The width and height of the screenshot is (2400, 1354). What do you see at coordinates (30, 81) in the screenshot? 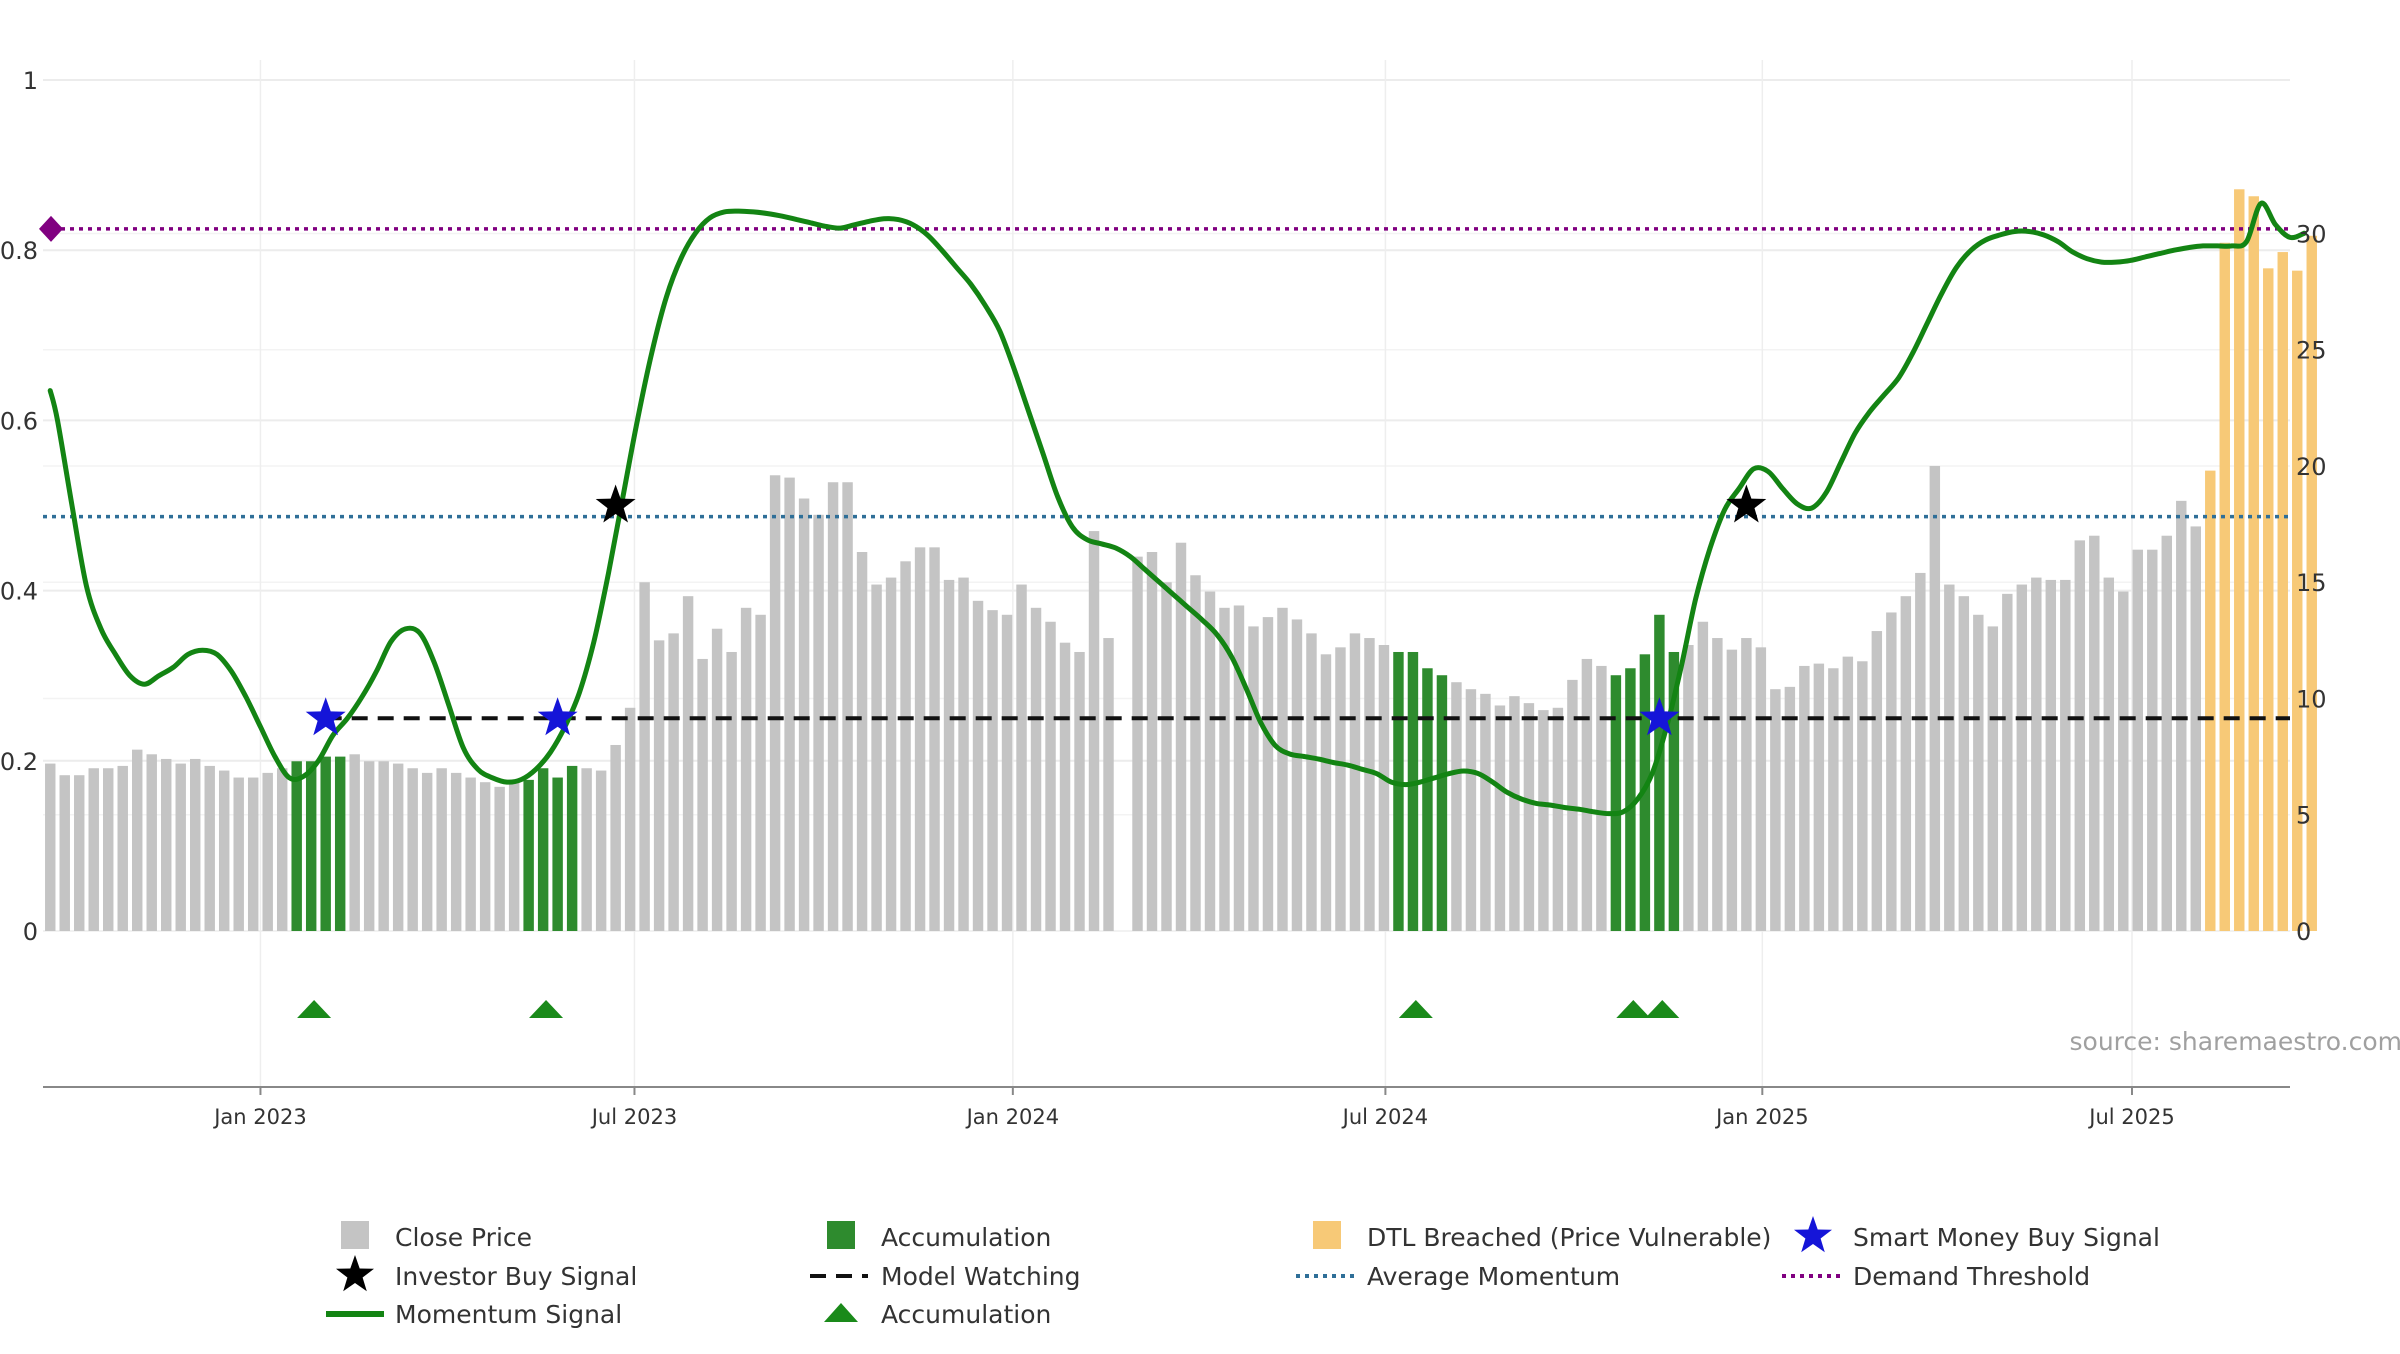
I see `left-tick-label: 1` at bounding box center [30, 81].